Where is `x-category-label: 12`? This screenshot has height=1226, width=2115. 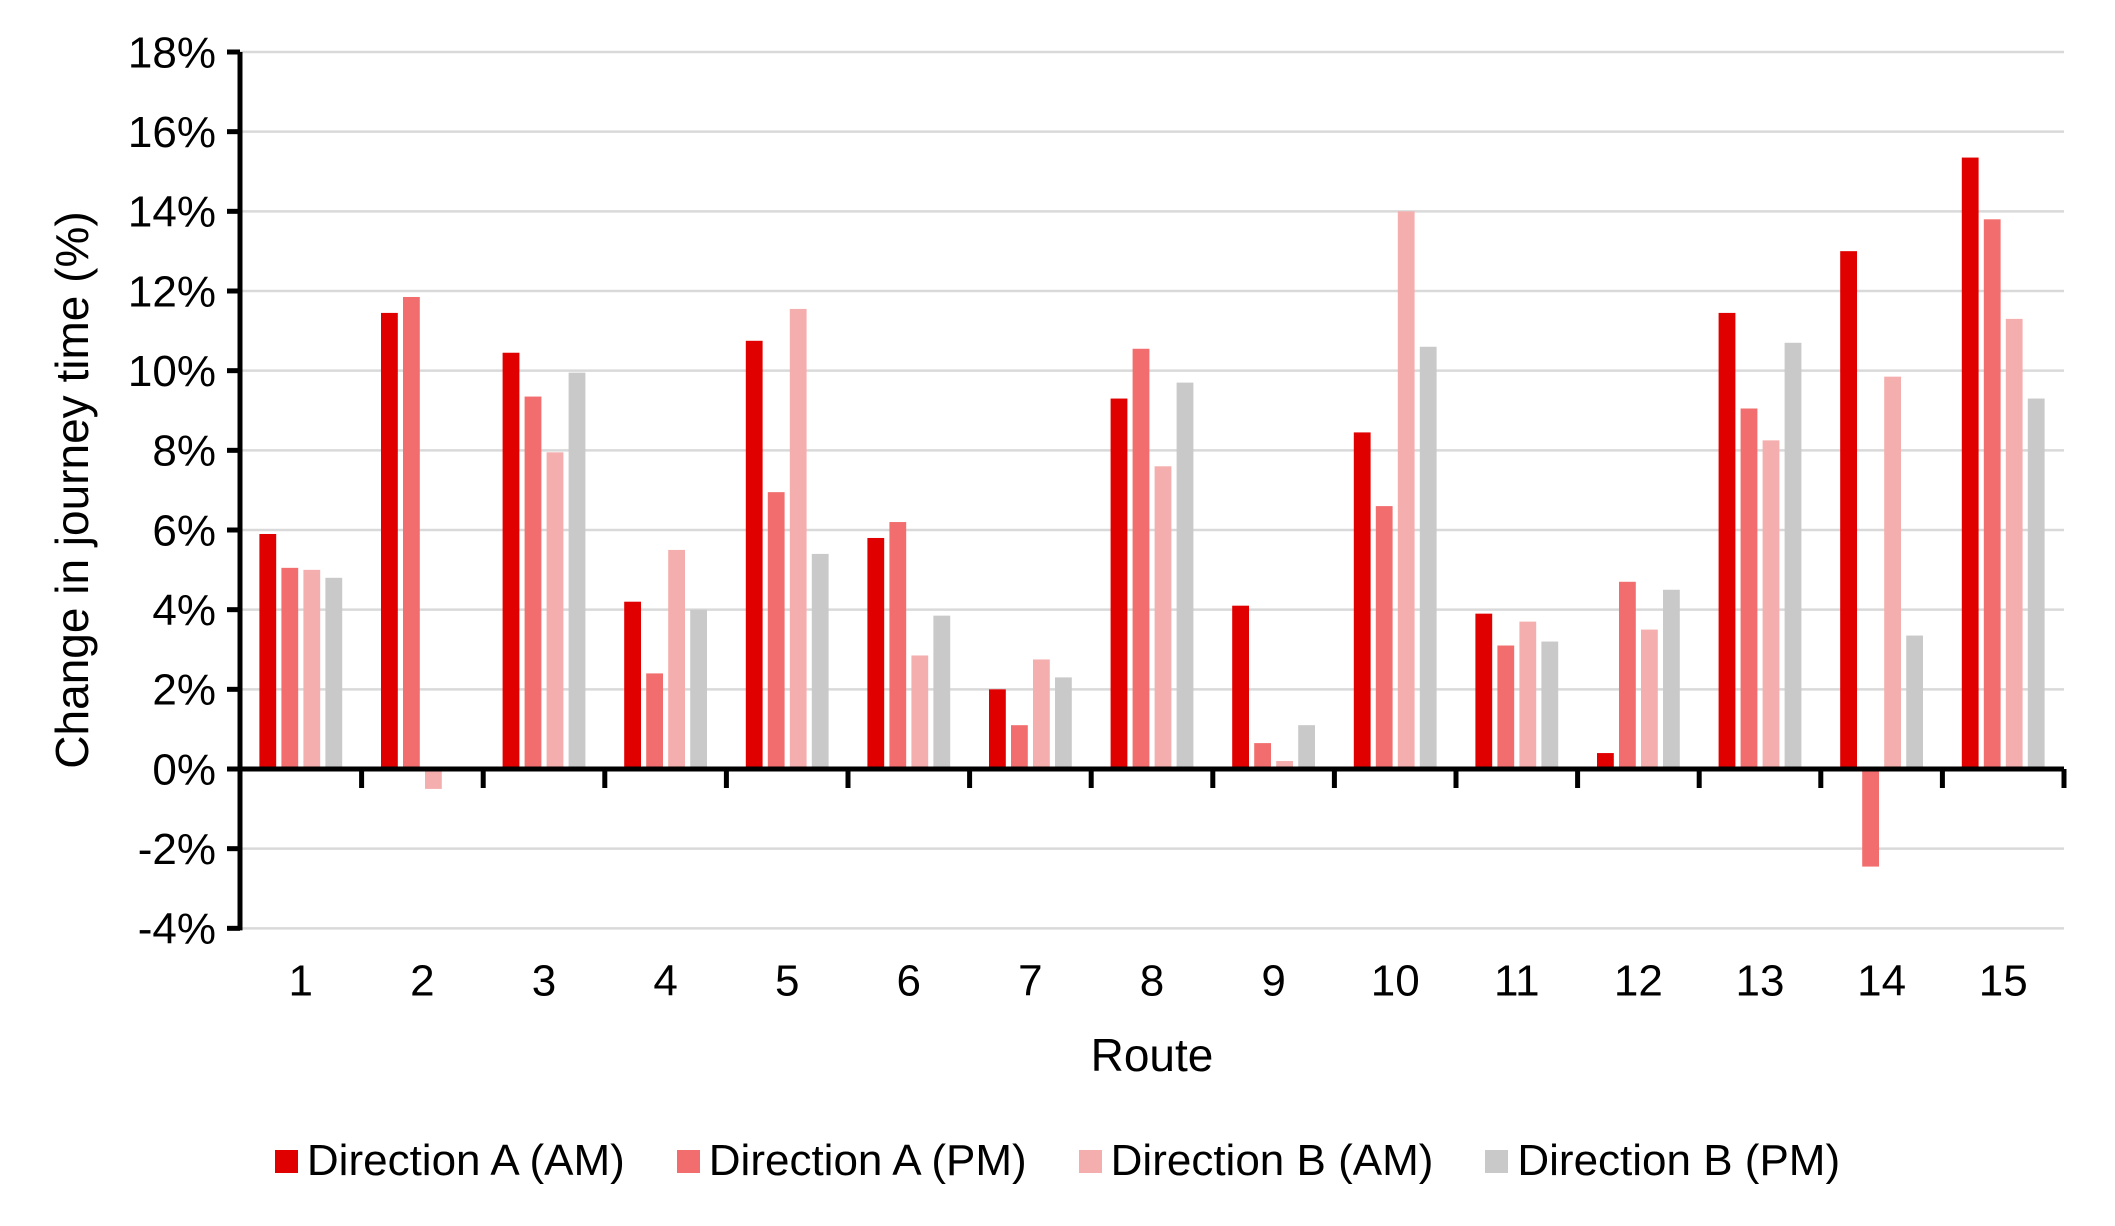 x-category-label: 12 is located at coordinates (1638, 980).